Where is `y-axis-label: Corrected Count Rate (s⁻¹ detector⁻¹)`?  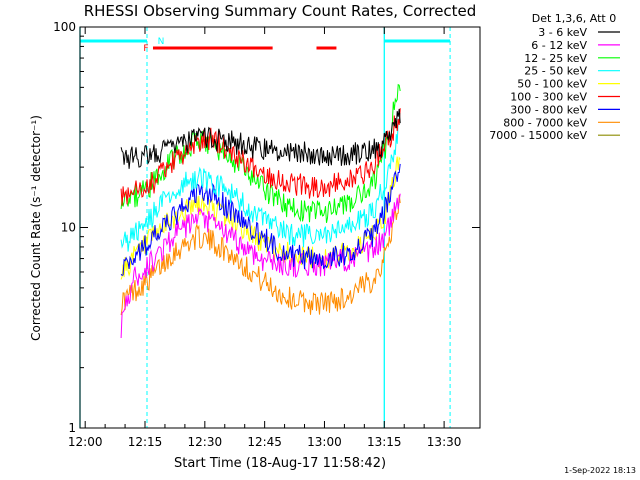 y-axis-label: Corrected Count Rate (s⁻¹ detector⁻¹) is located at coordinates (36, 228).